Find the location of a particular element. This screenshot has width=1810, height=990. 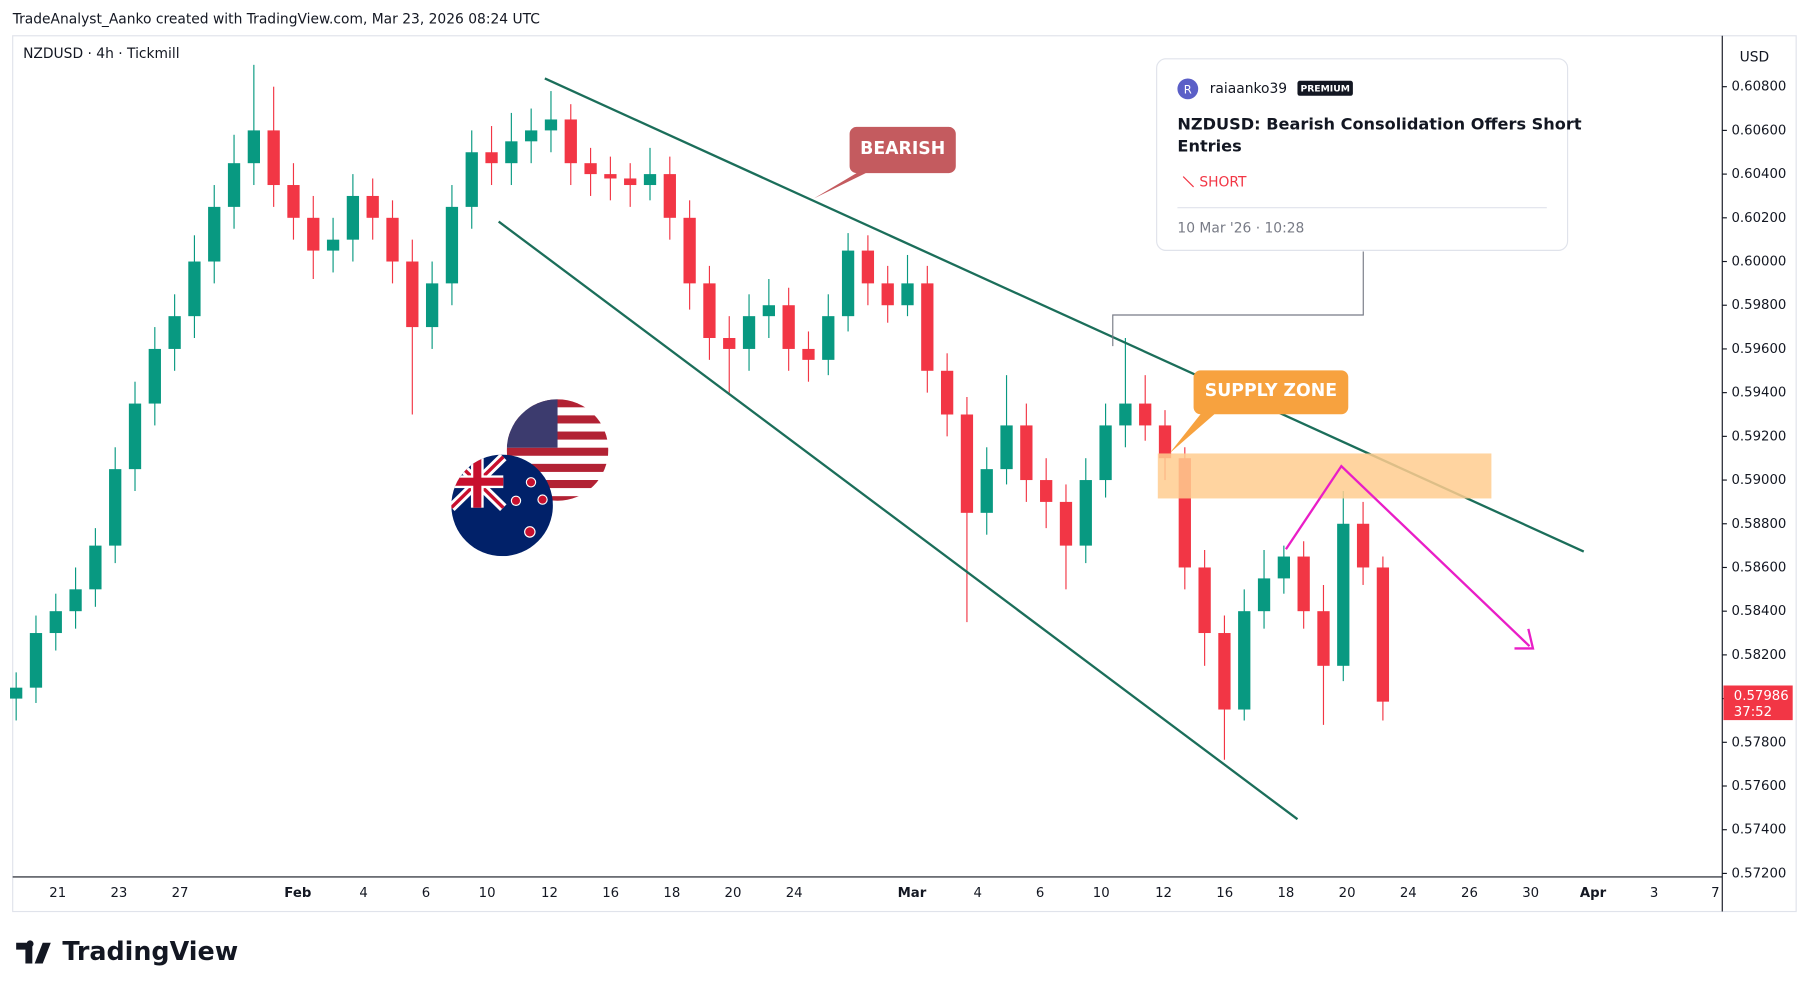

y-tick-label: 0.58800 is located at coordinates (1759, 524).